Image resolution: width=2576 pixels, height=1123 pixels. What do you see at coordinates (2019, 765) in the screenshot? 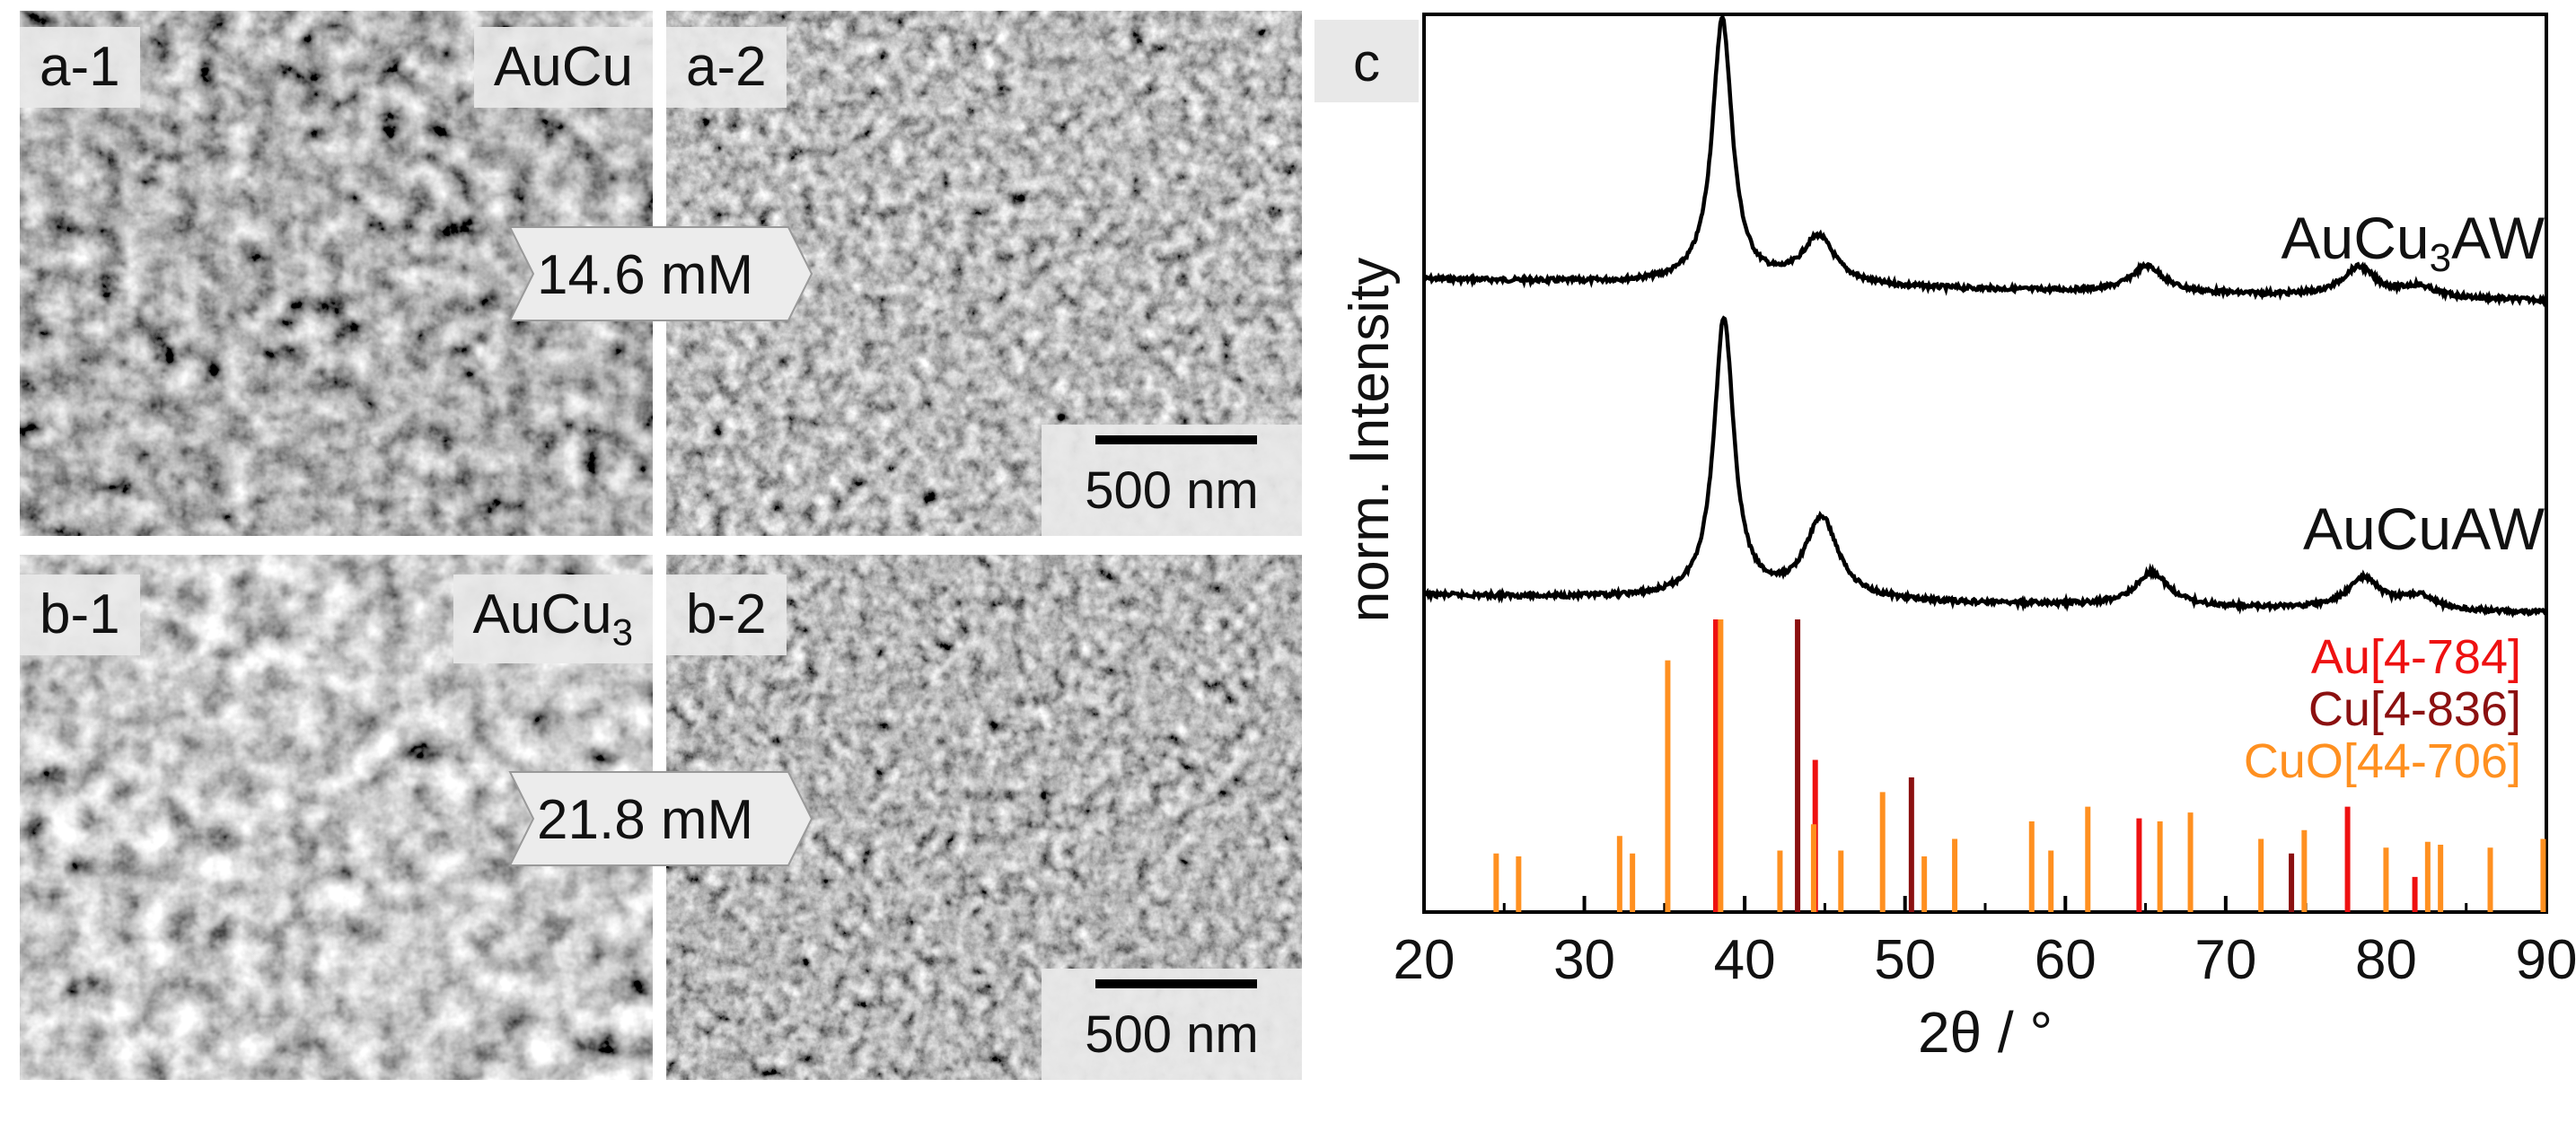
I see `reference-patterns` at bounding box center [2019, 765].